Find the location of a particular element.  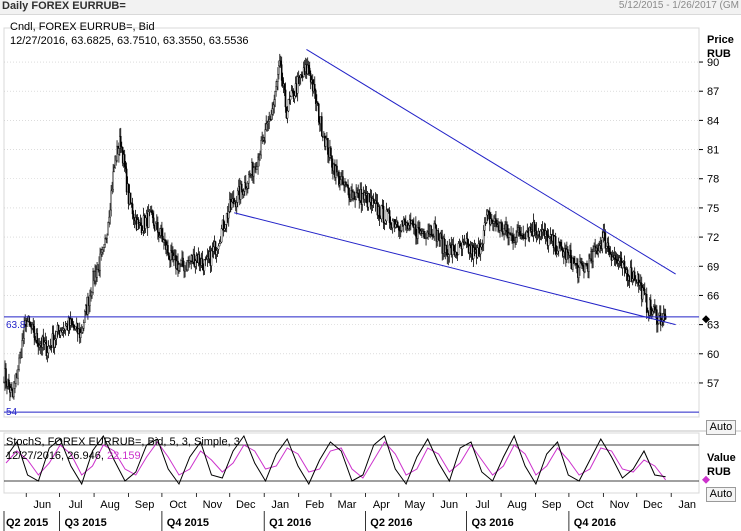

y-tick-label: 81 is located at coordinates (713, 151).